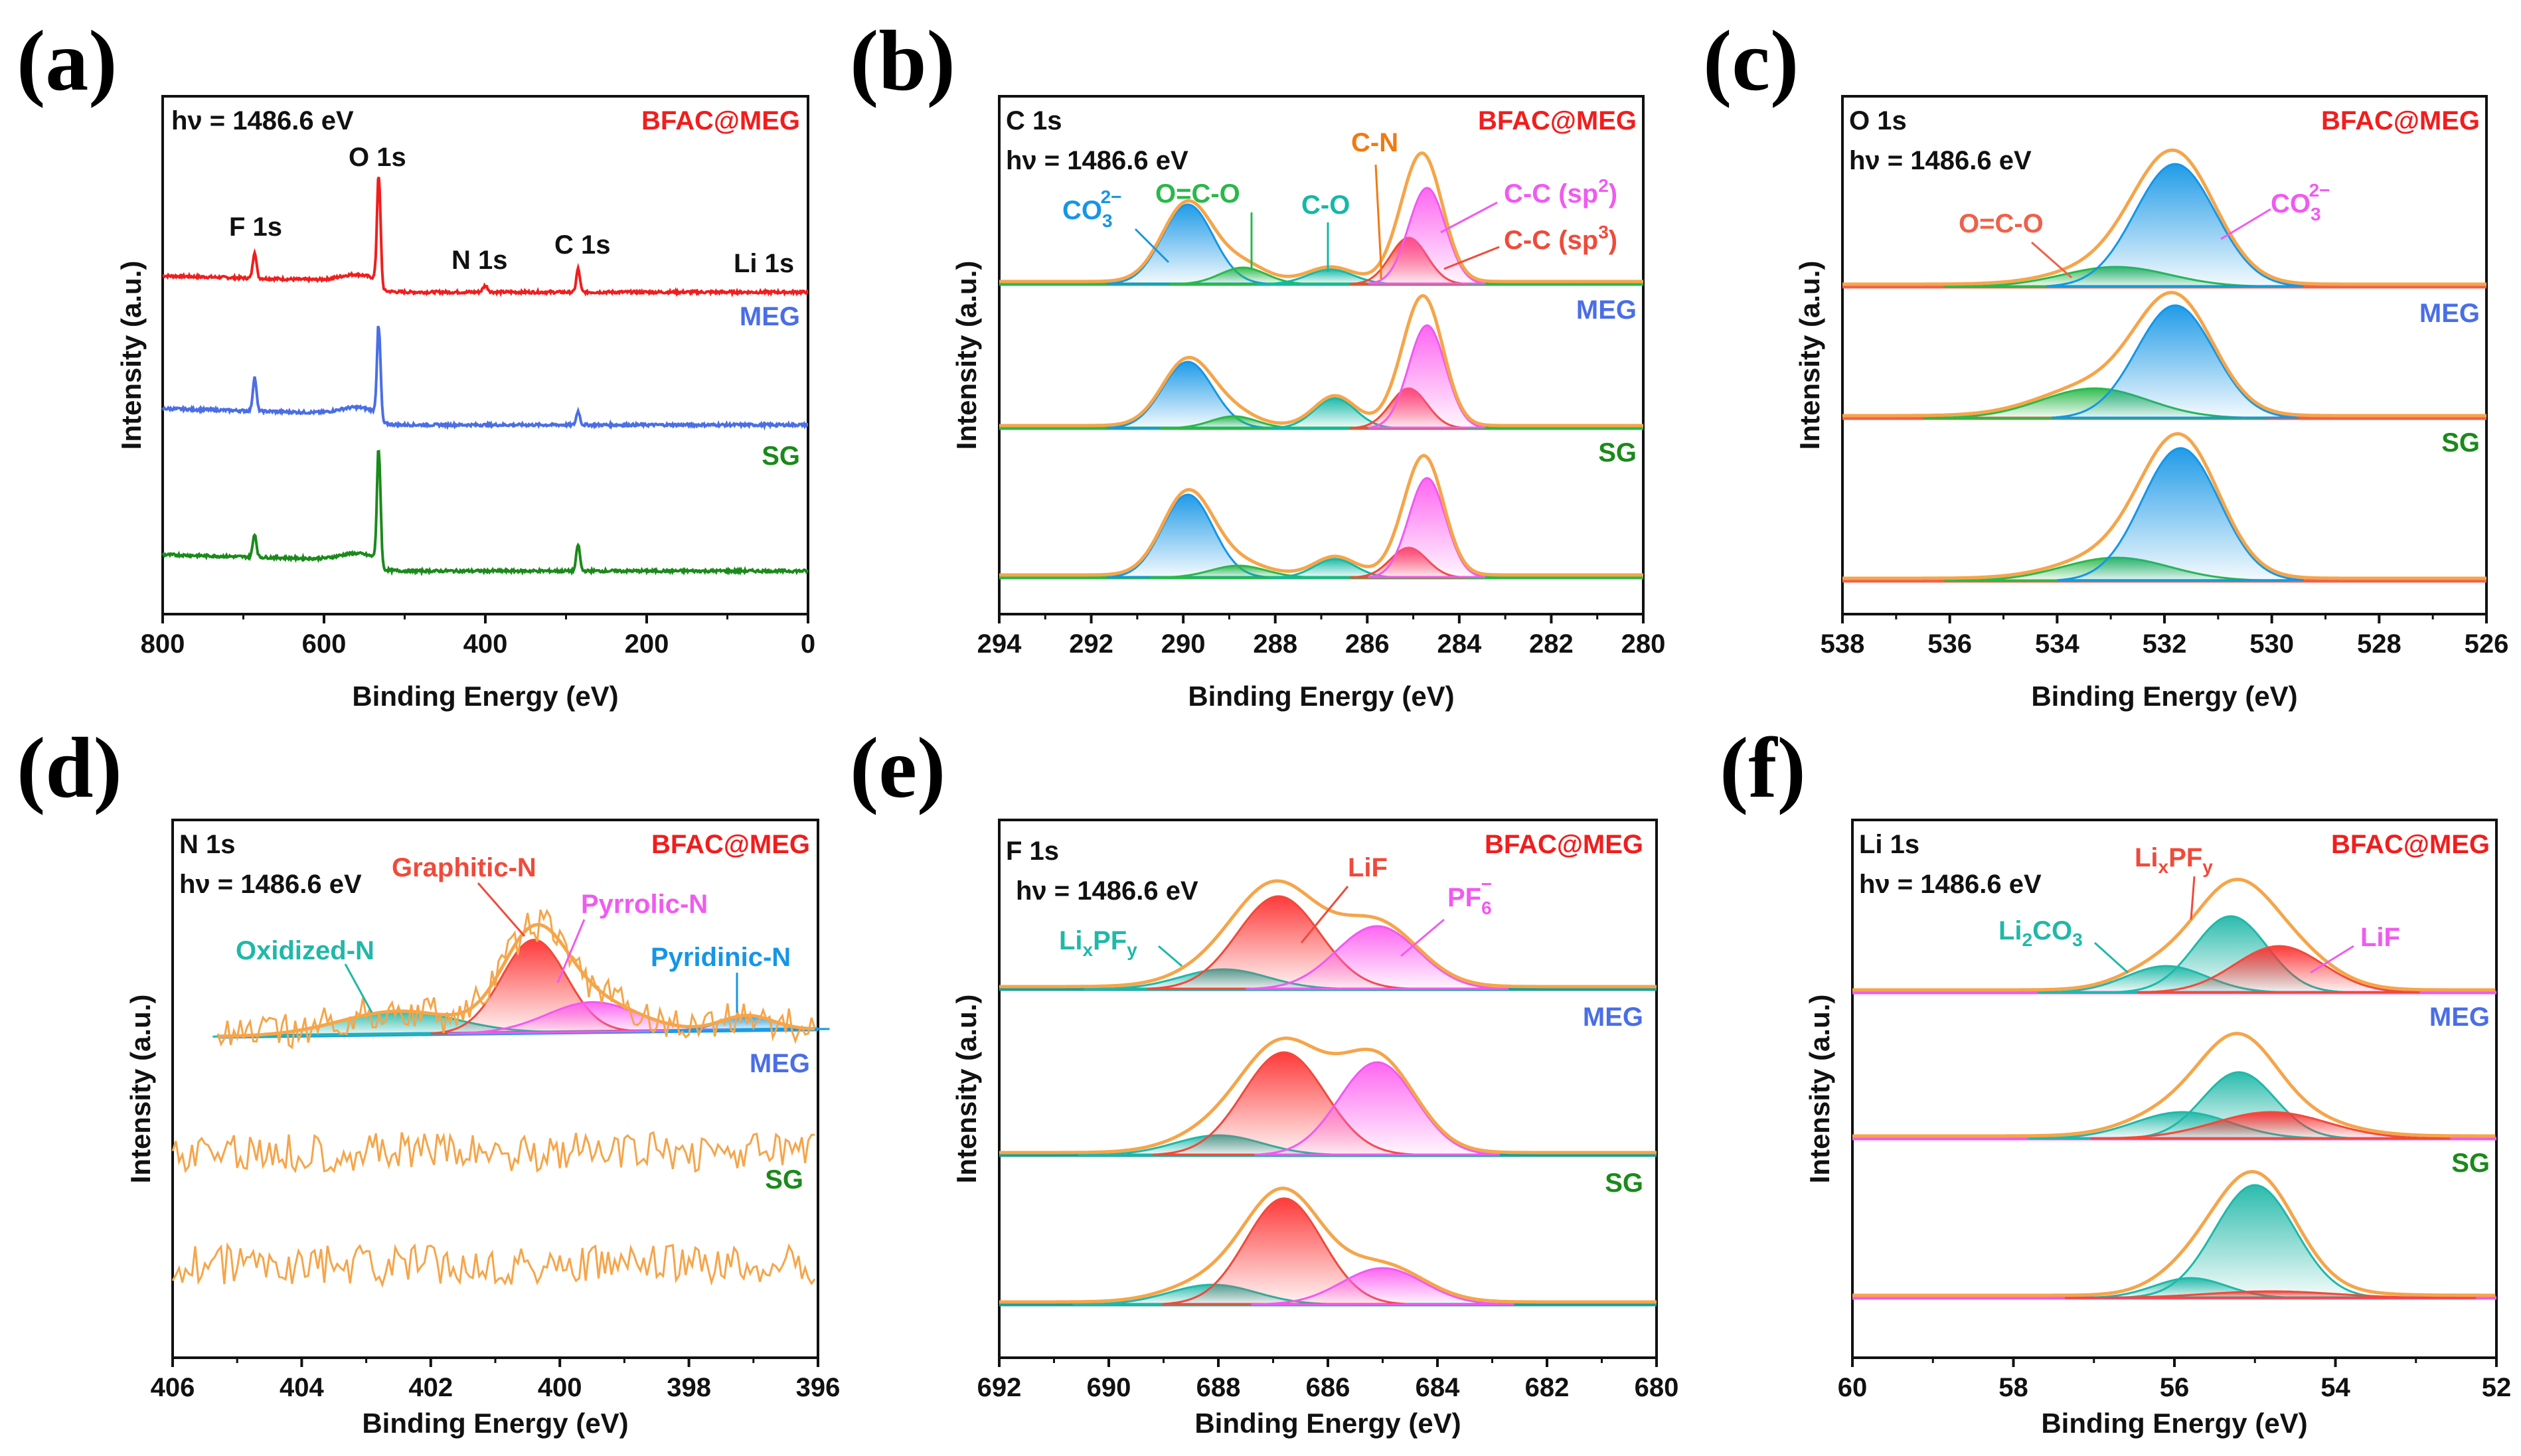  Describe the element at coordinates (1324, 914) in the screenshot. I see `arrow-lif-e` at that location.